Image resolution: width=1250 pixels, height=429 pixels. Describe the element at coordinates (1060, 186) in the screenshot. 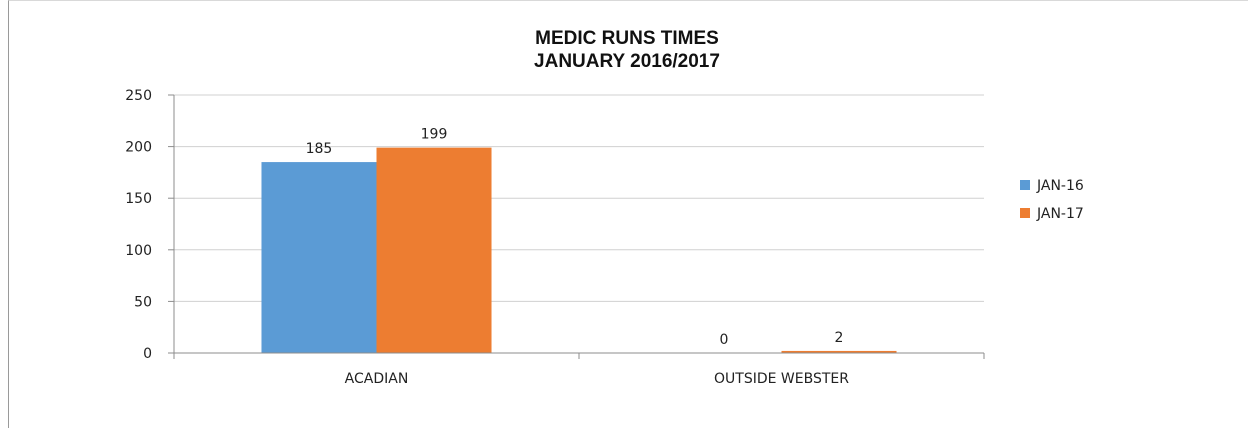

I see `legend-label: JAN-16` at that location.